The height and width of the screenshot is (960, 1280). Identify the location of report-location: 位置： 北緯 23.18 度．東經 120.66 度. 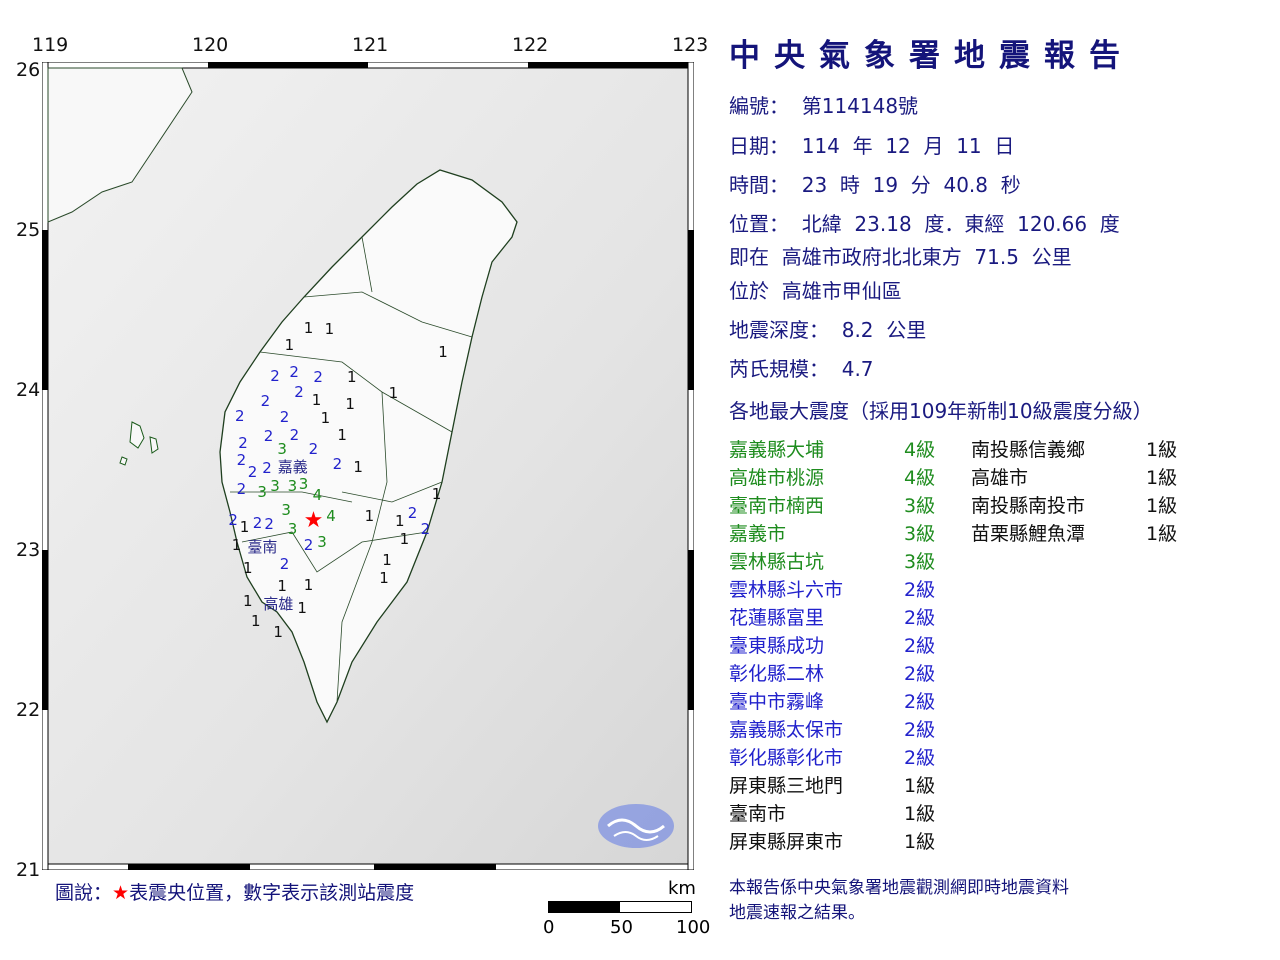
(924, 224).